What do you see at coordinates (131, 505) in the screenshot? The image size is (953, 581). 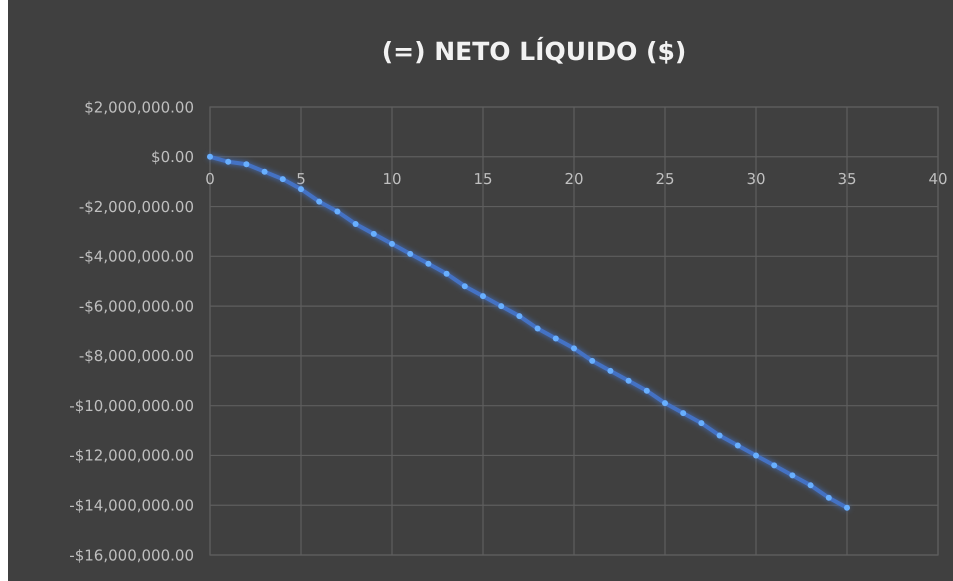 I see `y-tick-label: -$14,000,000.00` at bounding box center [131, 505].